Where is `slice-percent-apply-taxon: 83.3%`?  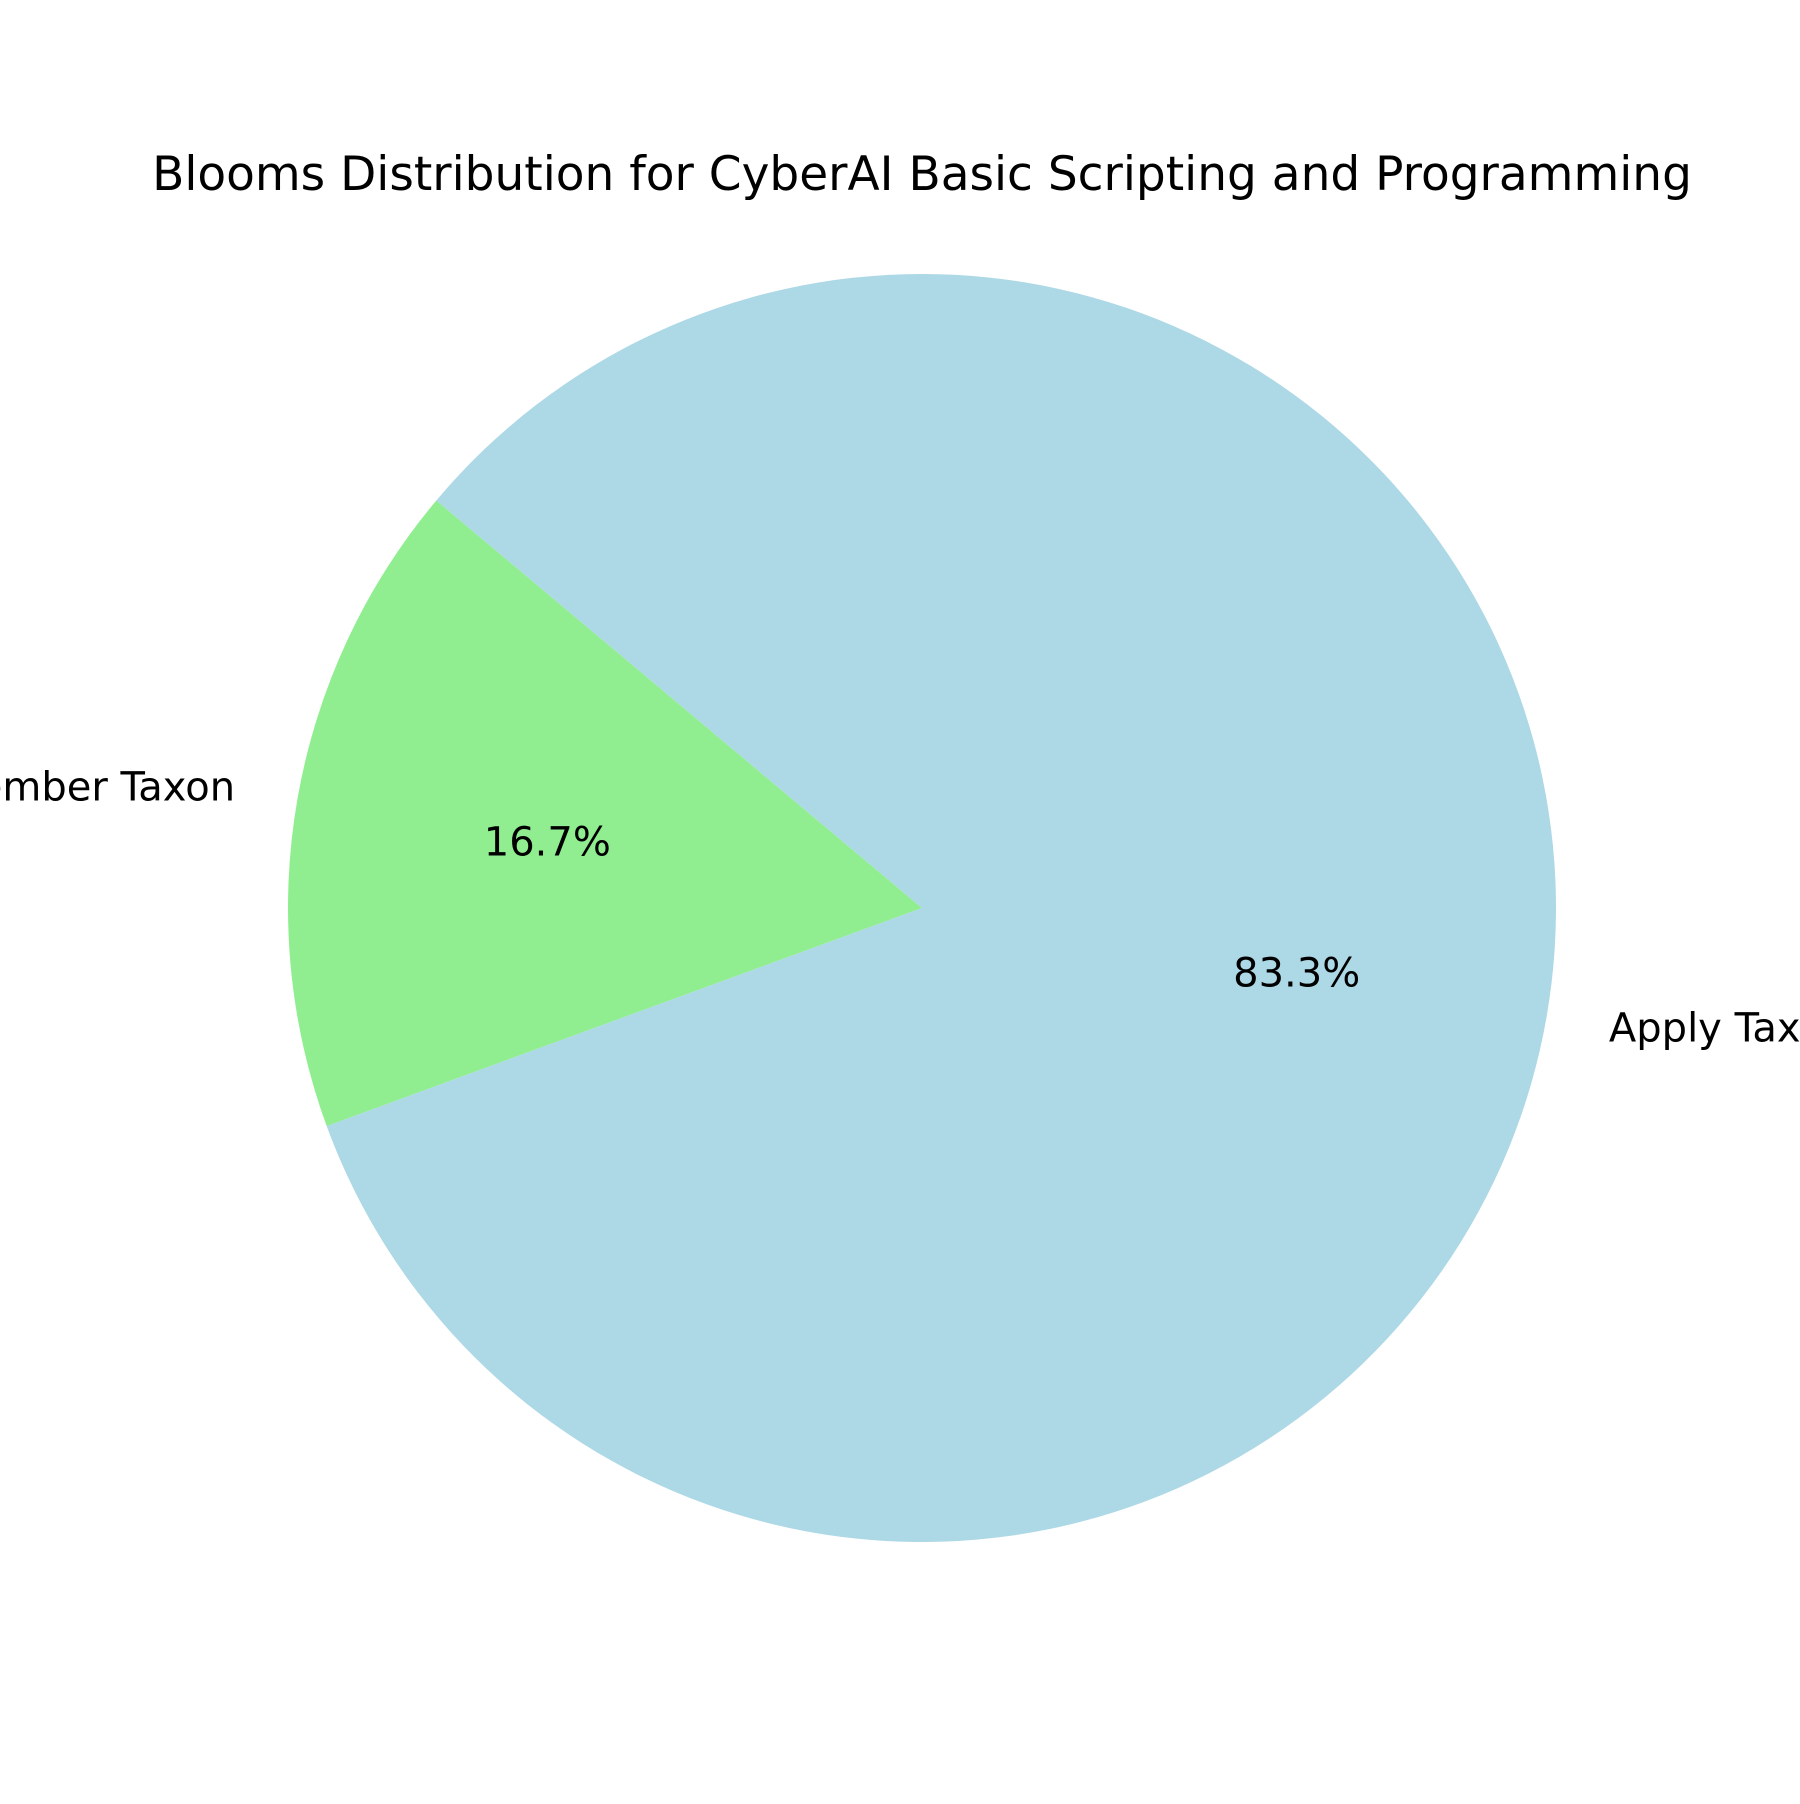
slice-percent-apply-taxon: 83.3% is located at coordinates (1296, 974).